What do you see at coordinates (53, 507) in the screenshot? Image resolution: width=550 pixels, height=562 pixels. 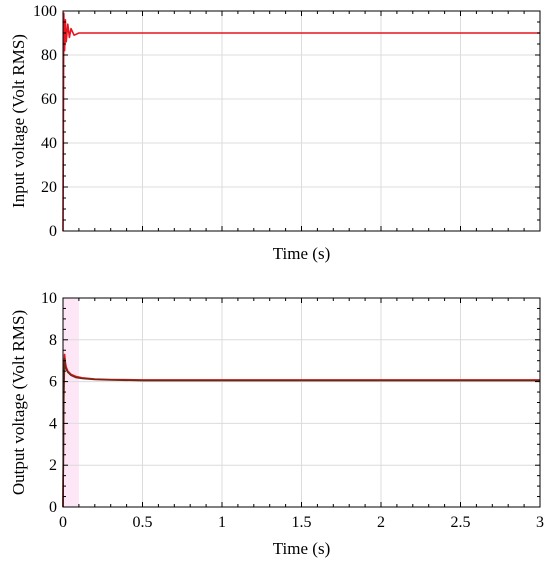 I see `output-y-tick-label: 0` at bounding box center [53, 507].